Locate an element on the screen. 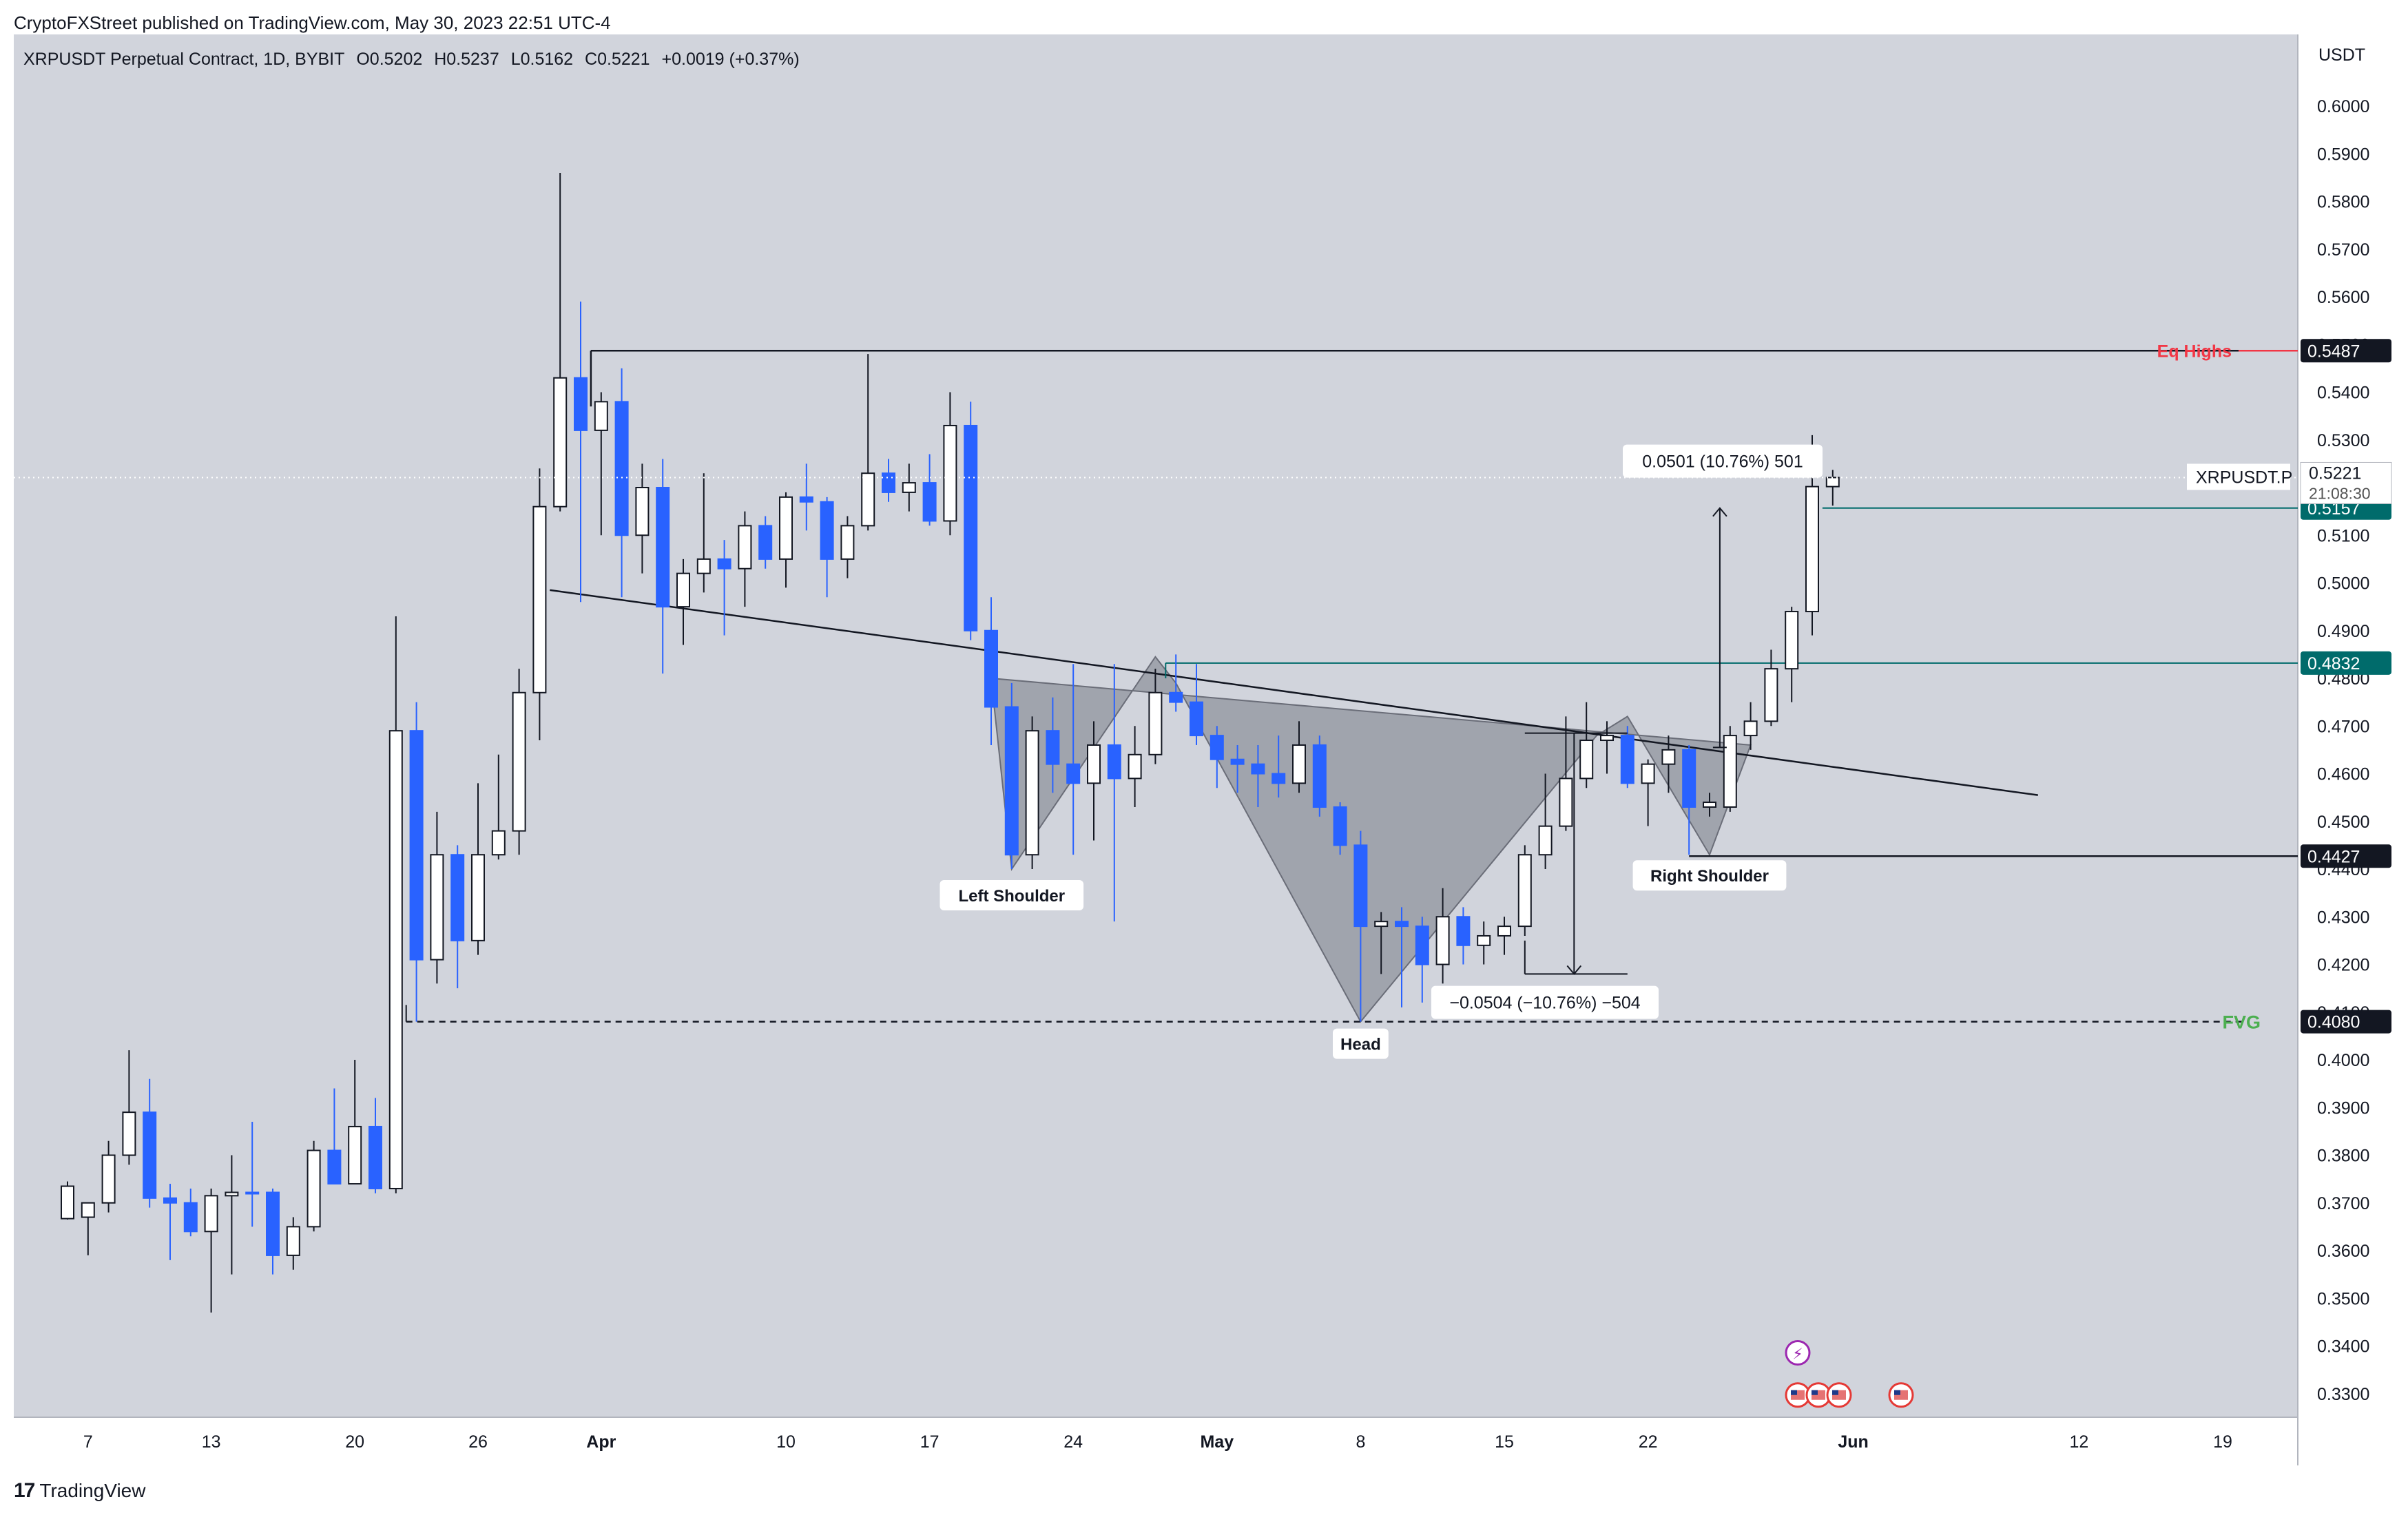 The image size is (2408, 1515). lightning-event-icon: ⚡ is located at coordinates (1798, 1353).